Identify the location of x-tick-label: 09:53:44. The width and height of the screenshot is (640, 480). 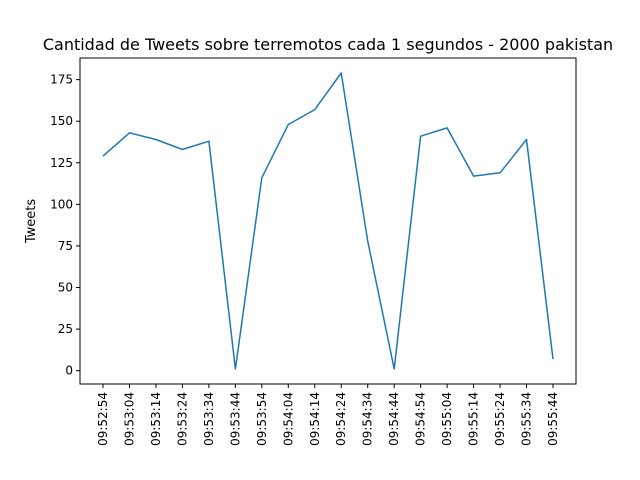
(235, 419).